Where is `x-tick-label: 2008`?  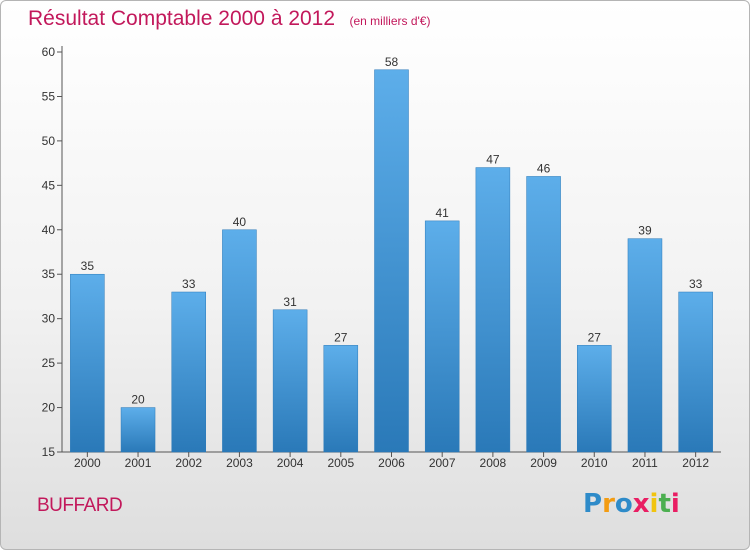 x-tick-label: 2008 is located at coordinates (493, 463).